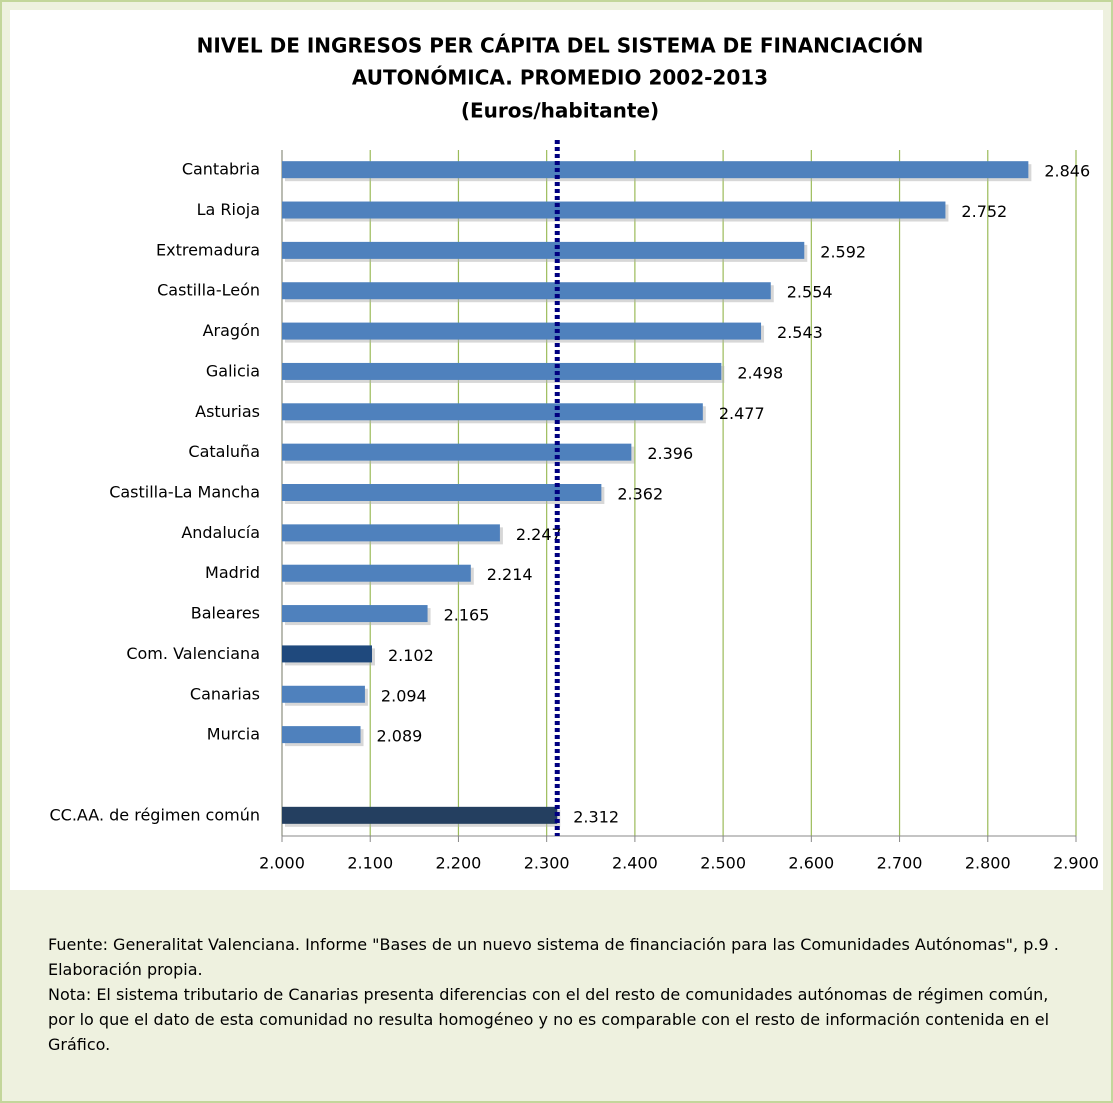 The width and height of the screenshot is (1113, 1103). What do you see at coordinates (370, 863) in the screenshot?
I see `x-tick-label: 2.100` at bounding box center [370, 863].